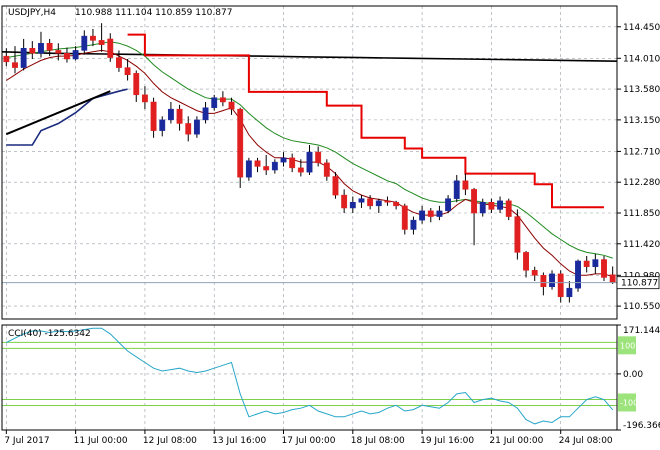 The image size is (660, 450). Describe the element at coordinates (641, 152) in the screenshot. I see `y-tick-label: 112.710` at that location.